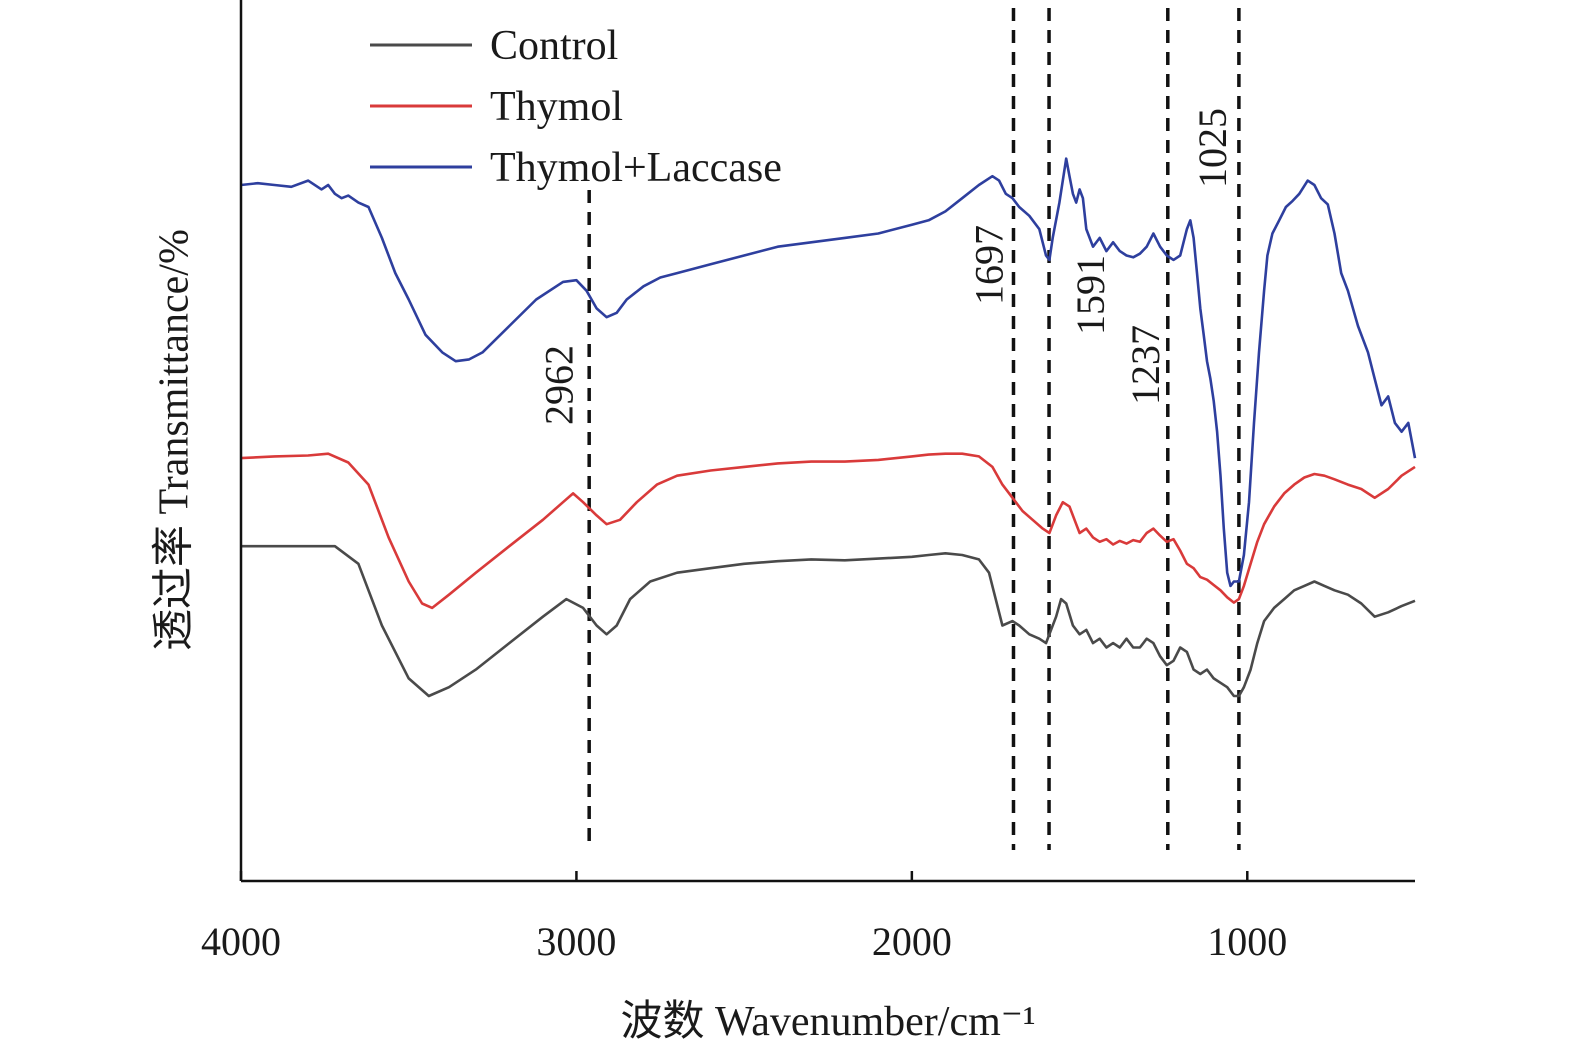 This screenshot has width=1575, height=1054. What do you see at coordinates (556, 107) in the screenshot?
I see `legend-label: Thymol` at bounding box center [556, 107].